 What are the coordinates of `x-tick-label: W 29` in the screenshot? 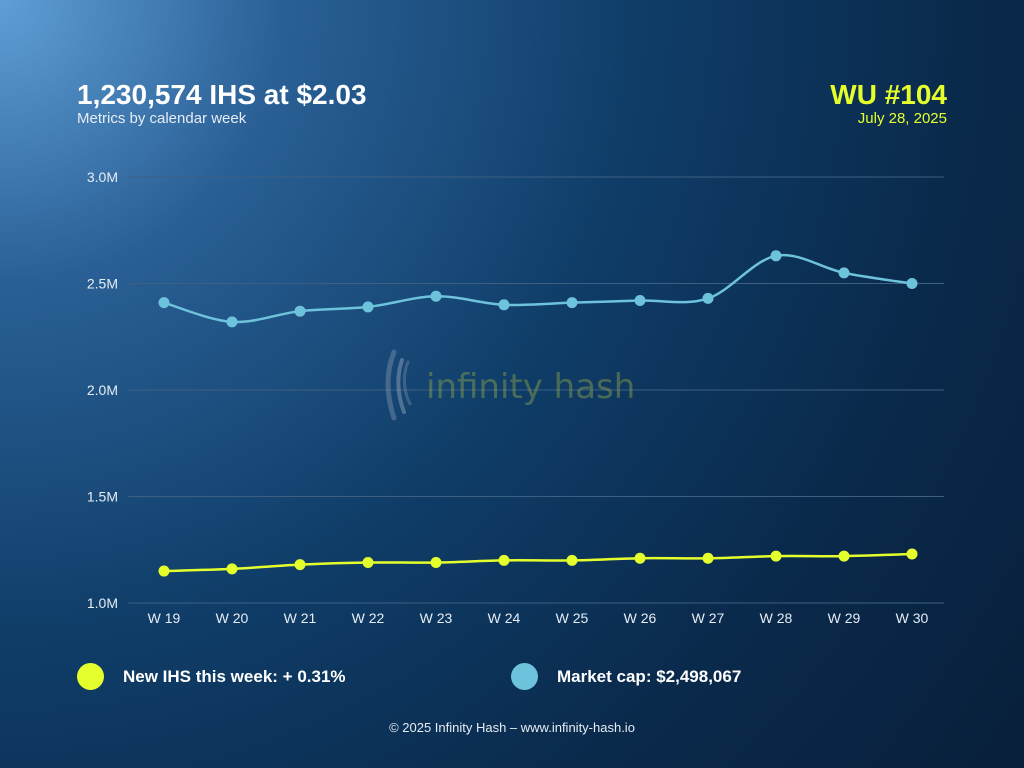 It's located at (844, 618).